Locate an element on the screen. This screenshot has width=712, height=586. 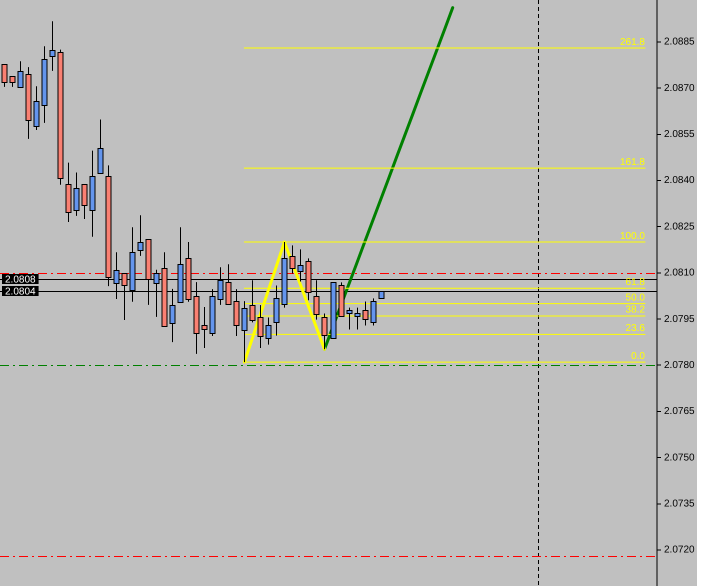
ref-line-label: 2.0808 is located at coordinates (20, 280).